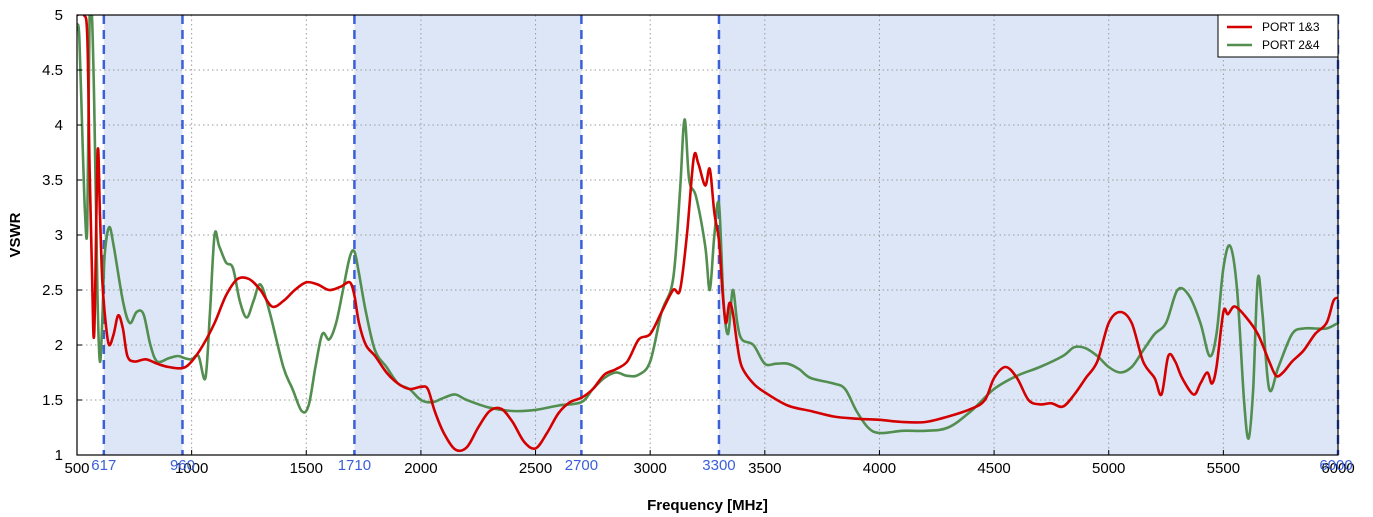  I want to click on x-tick-label: 3500, so click(764, 468).